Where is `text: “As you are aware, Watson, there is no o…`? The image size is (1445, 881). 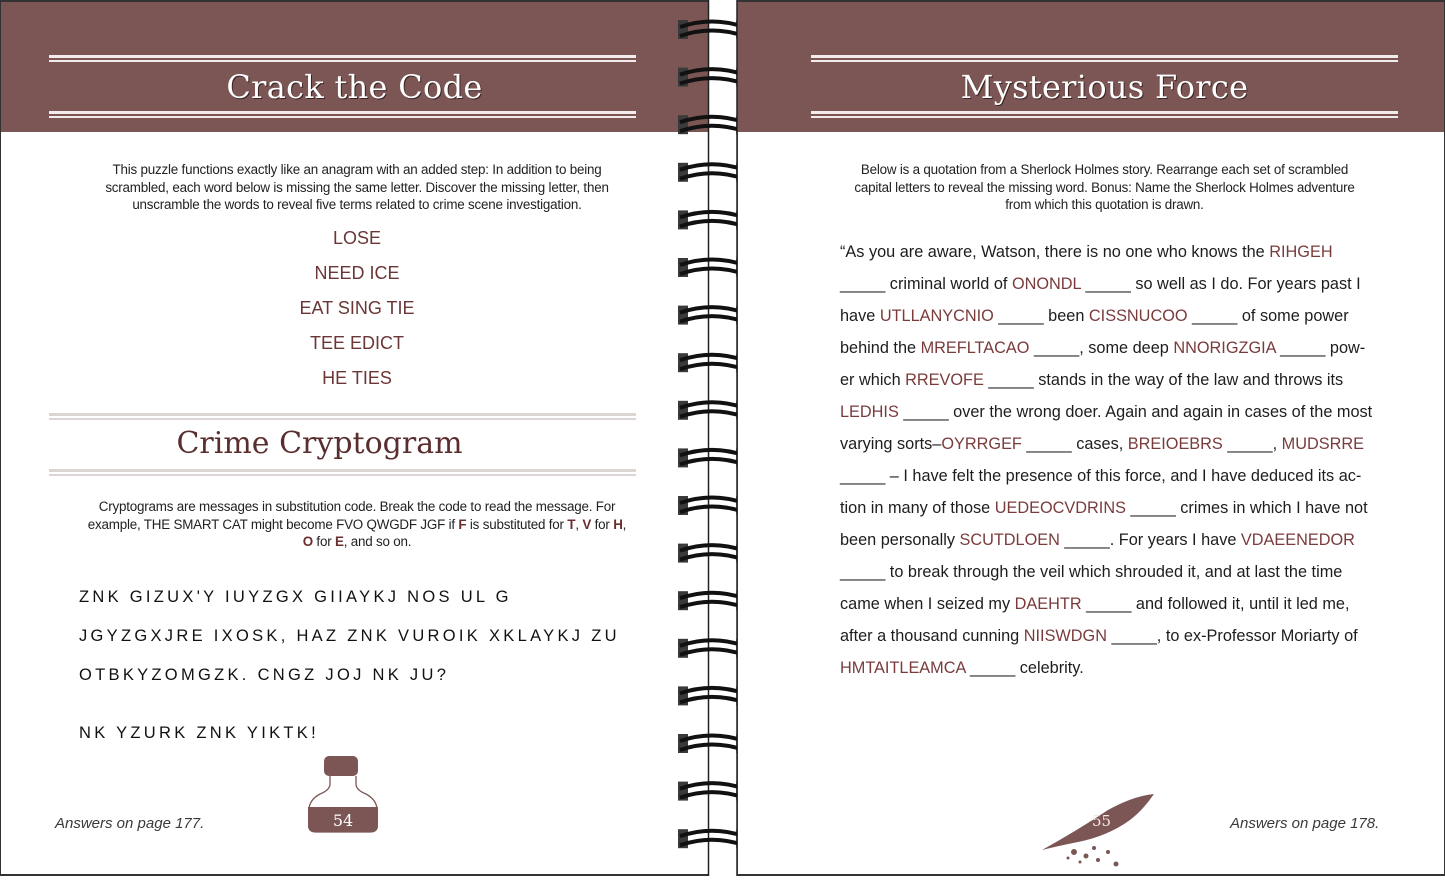 text: “As you are aware, Watson, there is no o… is located at coordinates (1055, 252).